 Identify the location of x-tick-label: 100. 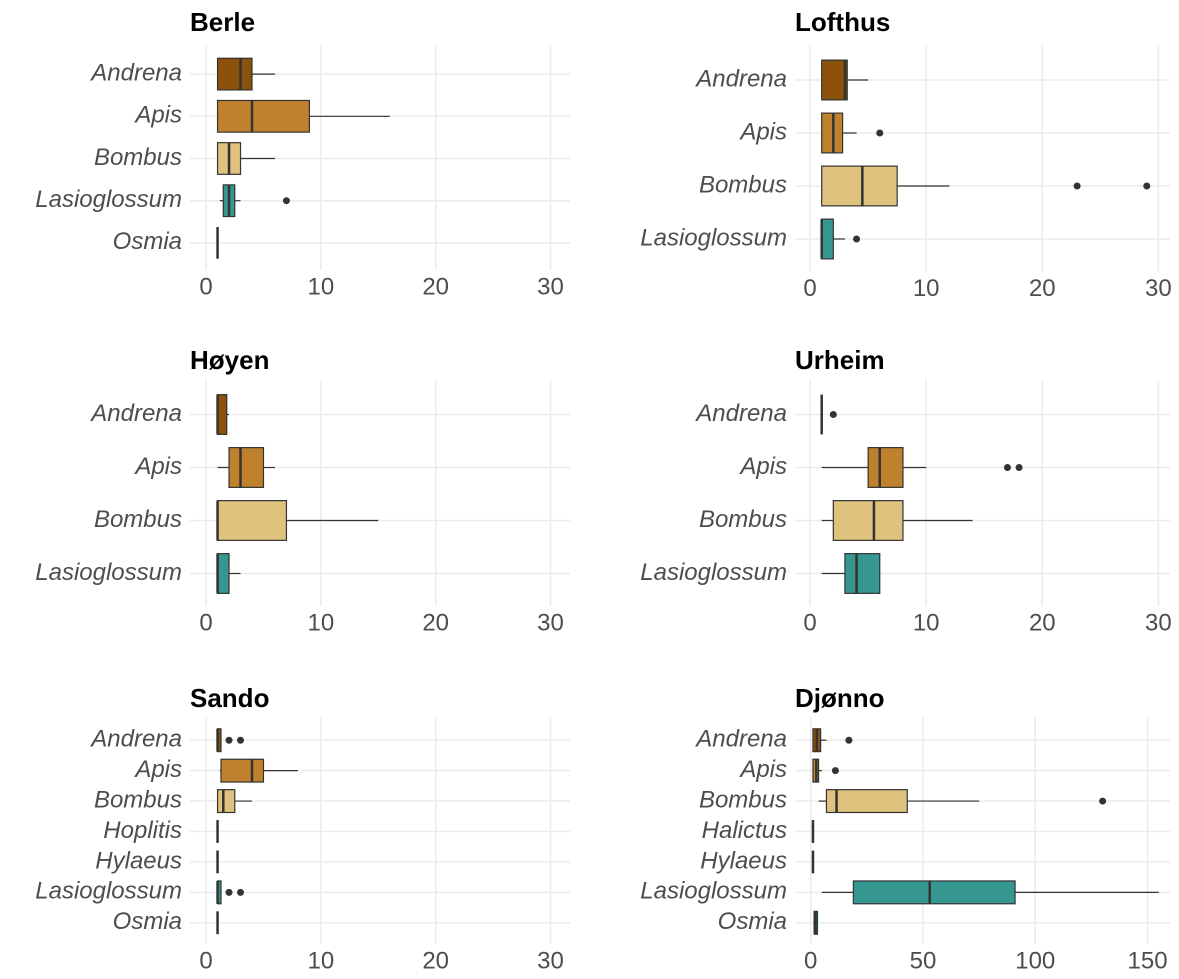
(1035, 960).